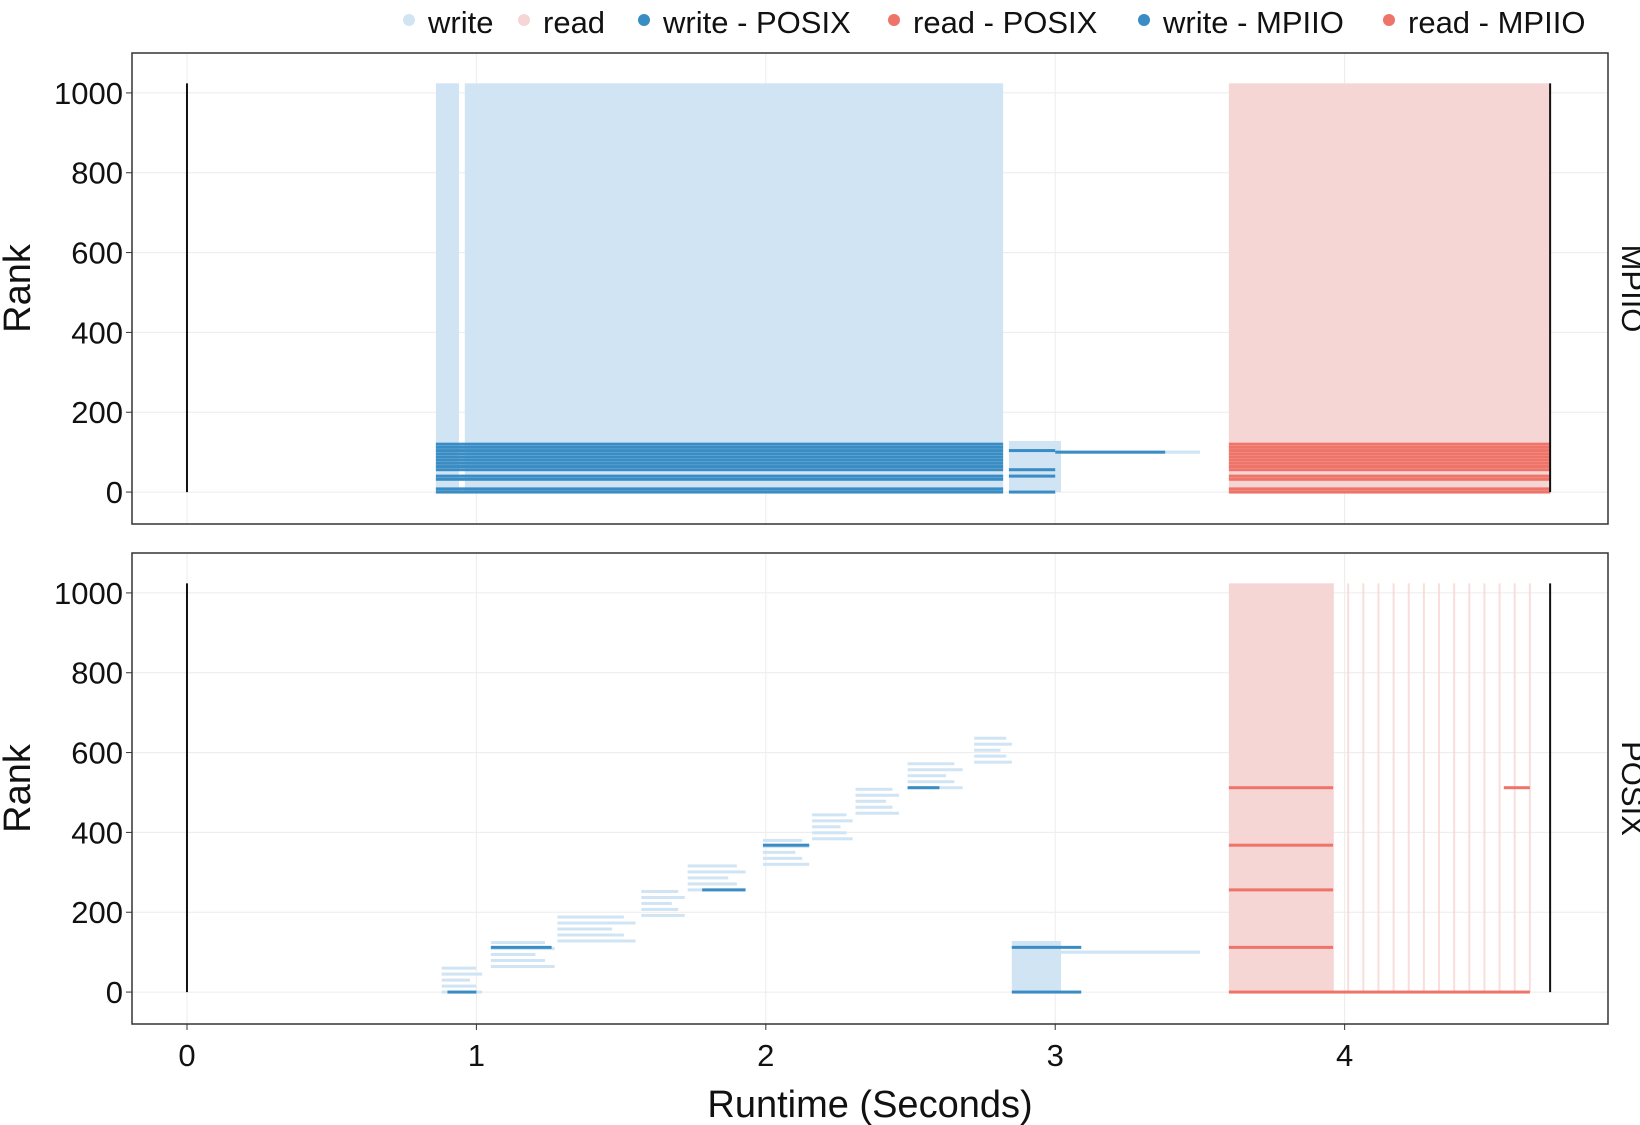  What do you see at coordinates (1055, 1055) in the screenshot?
I see `x-tick-label-3: 3` at bounding box center [1055, 1055].